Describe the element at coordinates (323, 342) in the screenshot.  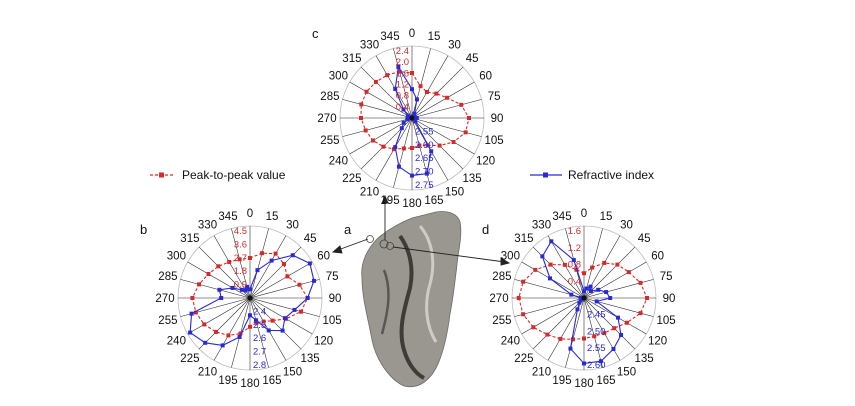
I see `angle-tick-label: 120` at that location.